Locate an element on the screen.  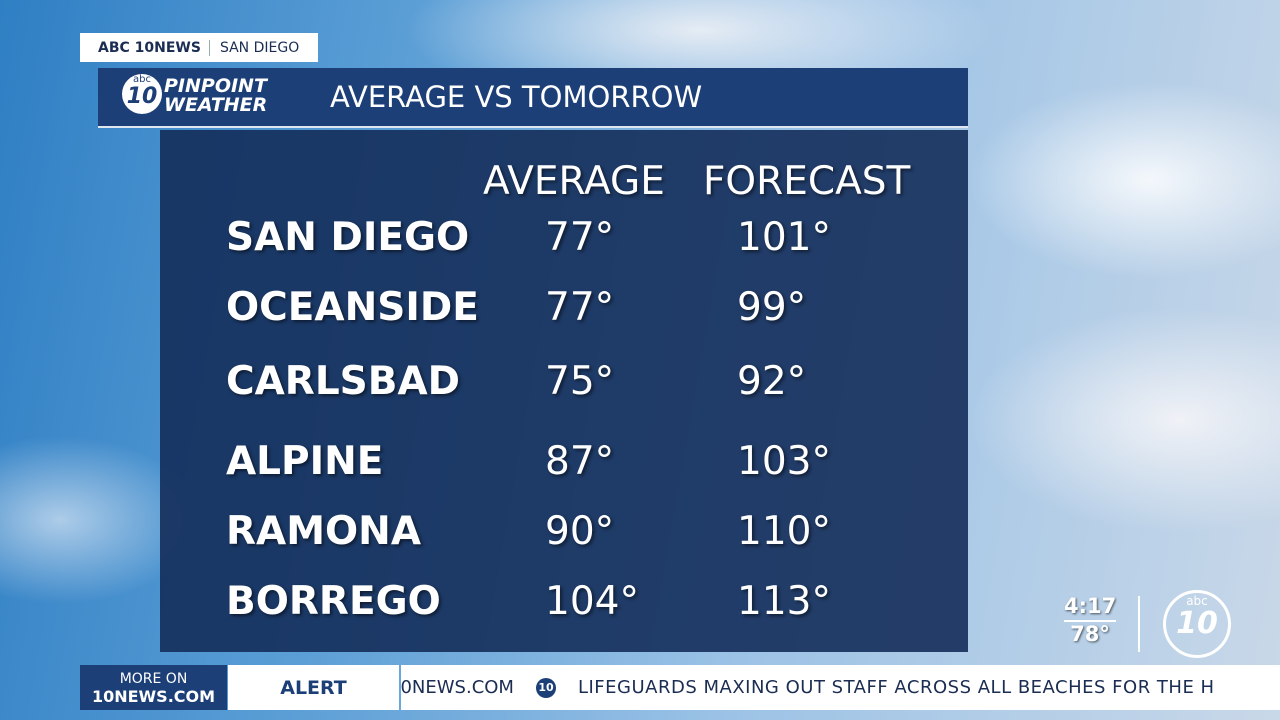
column-header: AVERAGE is located at coordinates (574, 181).